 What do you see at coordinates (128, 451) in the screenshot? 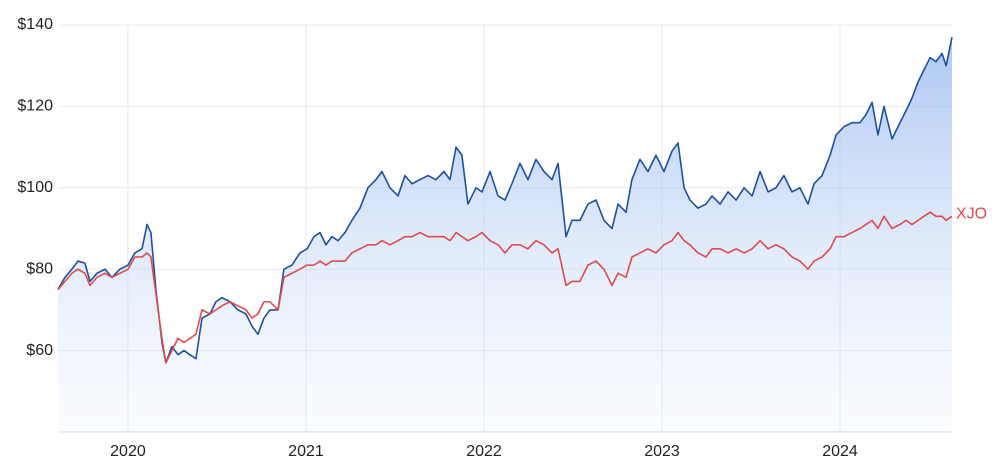
I see `x-tick-label: 2020` at bounding box center [128, 451].